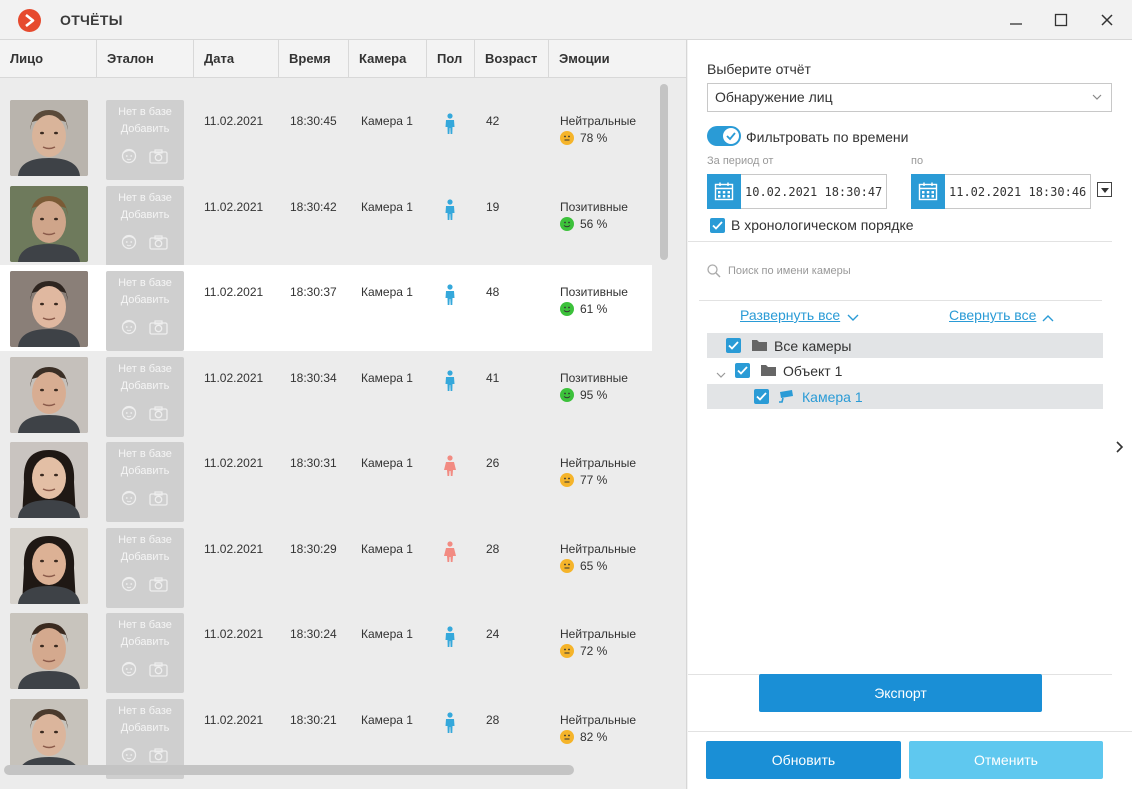  I want to click on column-header-camera: Камера, so click(388, 59).